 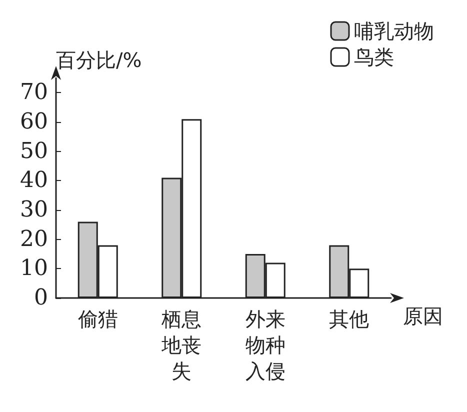 I want to click on y-tick-label: 20, so click(x=34, y=239).